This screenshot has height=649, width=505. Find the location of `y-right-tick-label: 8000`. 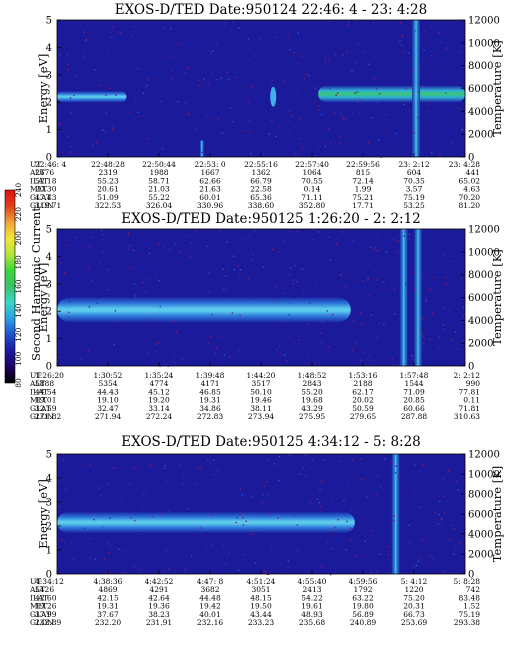

y-right-tick-label: 8000 is located at coordinates (480, 66).